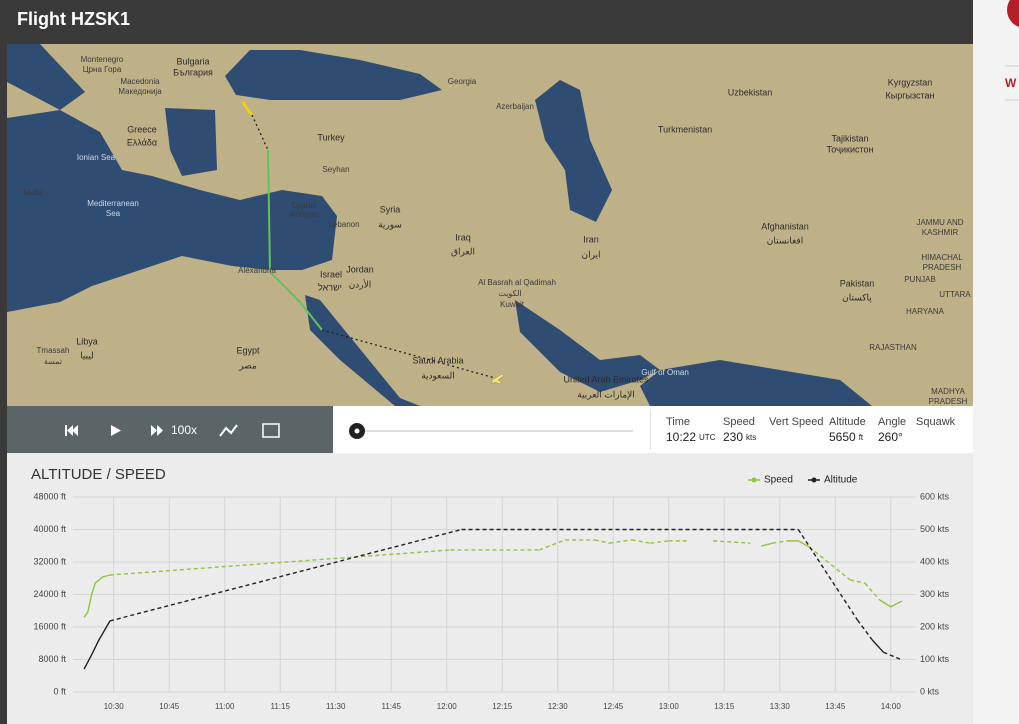 This screenshot has width=1019, height=724. I want to click on map-label: Turkmenistan, so click(685, 129).